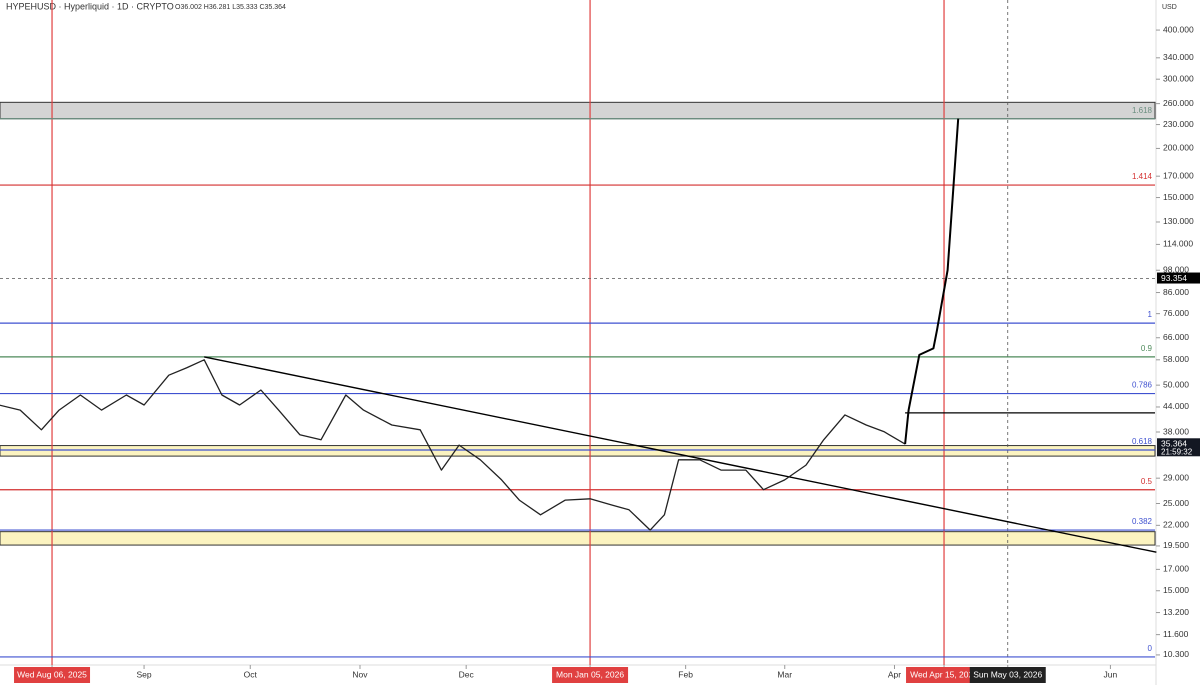  Describe the element at coordinates (1176, 359) in the screenshot. I see `y-tick-label: 58.000` at that location.